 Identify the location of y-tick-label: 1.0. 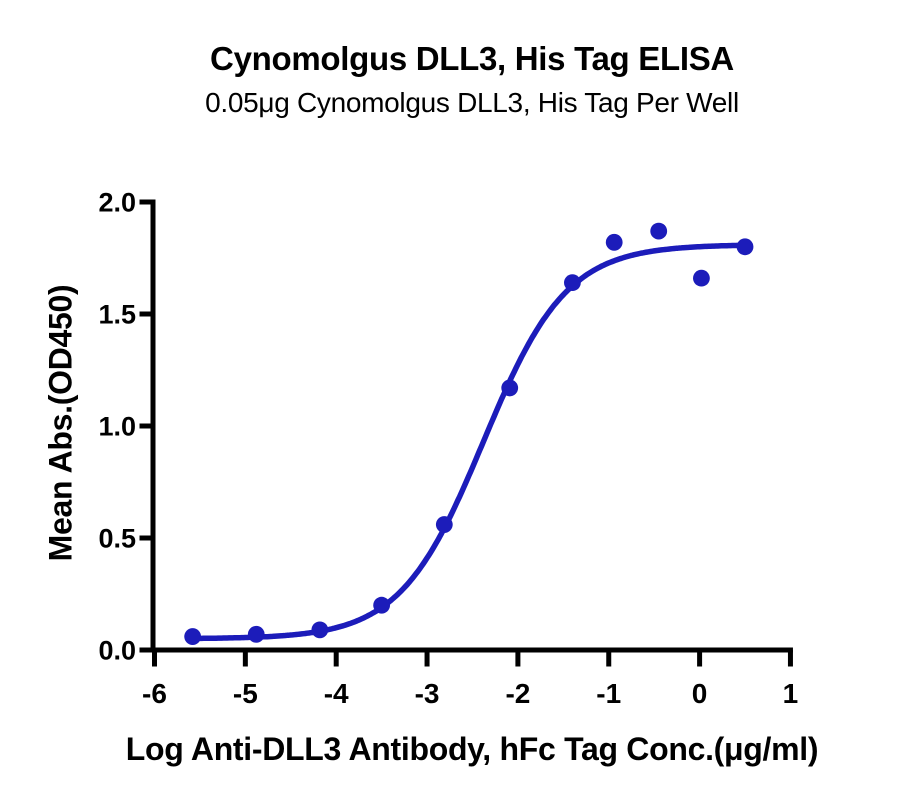
(117, 427).